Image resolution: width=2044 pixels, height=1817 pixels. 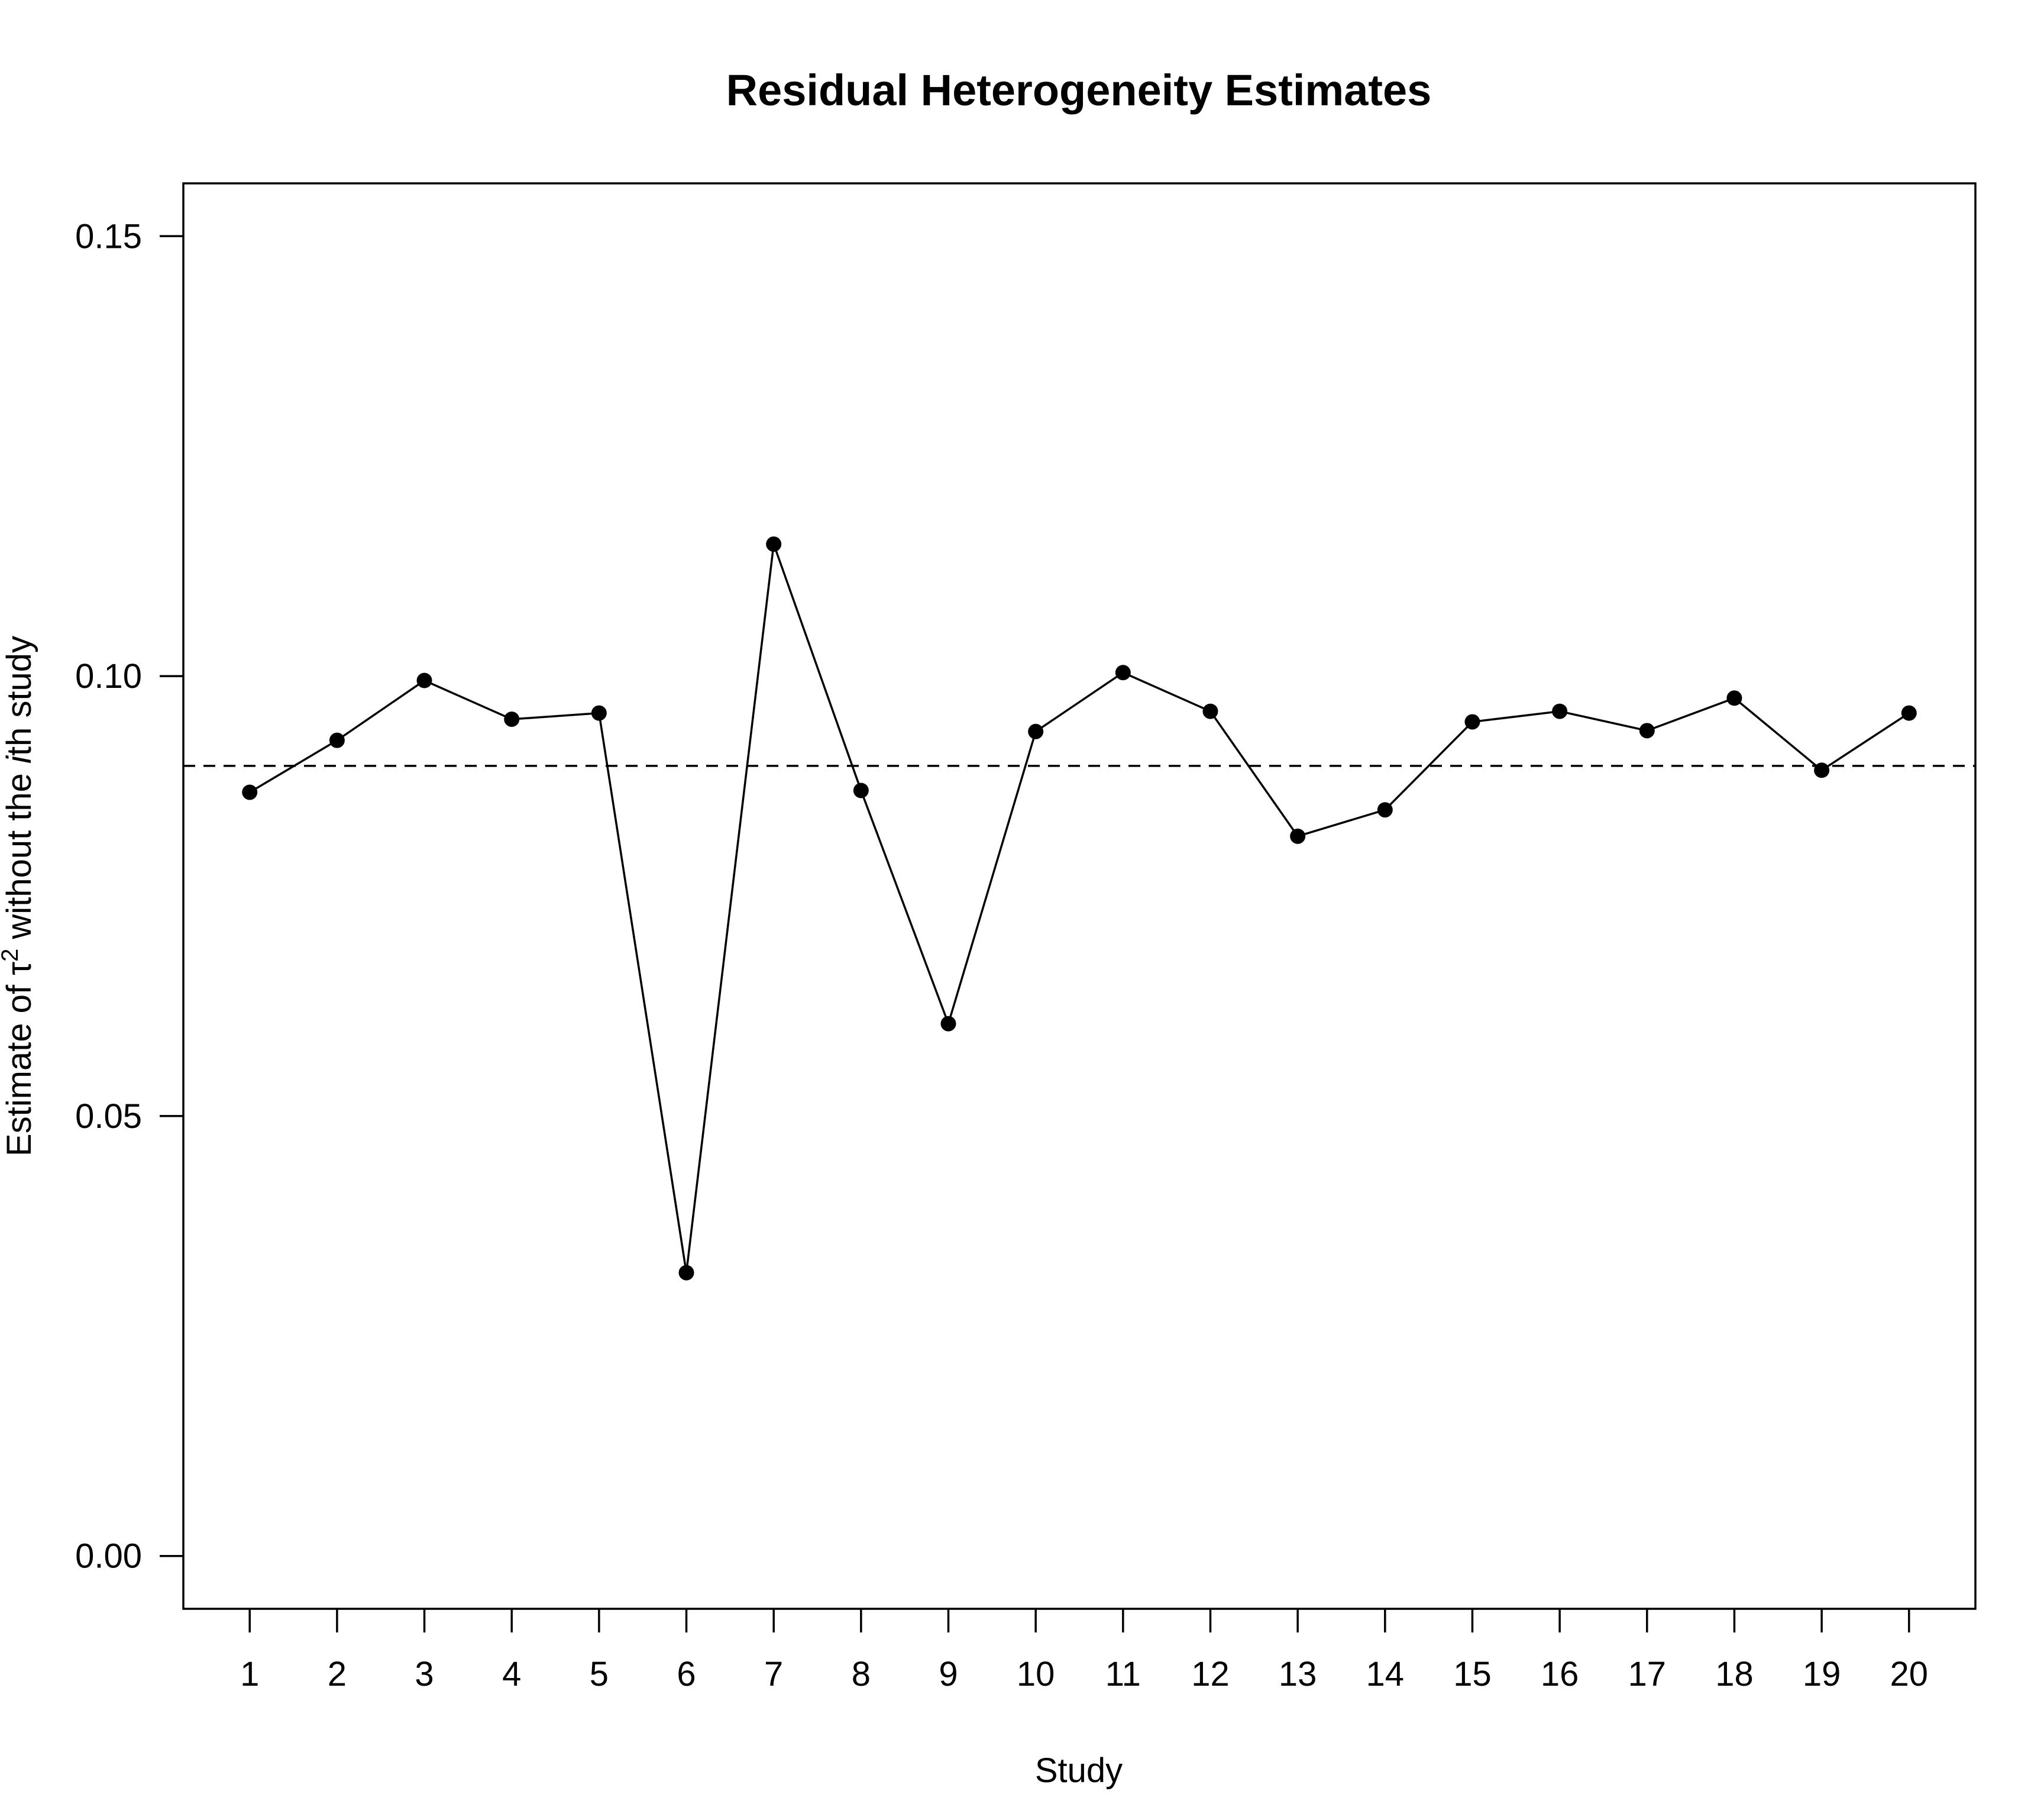 I want to click on x-tick-label-15: 15, so click(x=1472, y=1674).